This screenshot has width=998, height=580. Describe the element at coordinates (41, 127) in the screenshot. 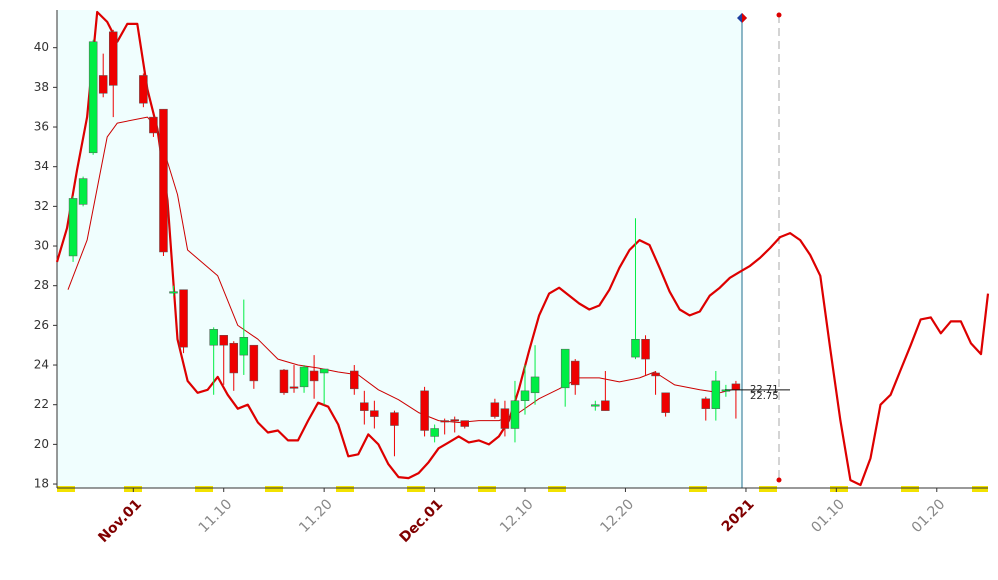

I see `y-tick-label: 36` at that location.